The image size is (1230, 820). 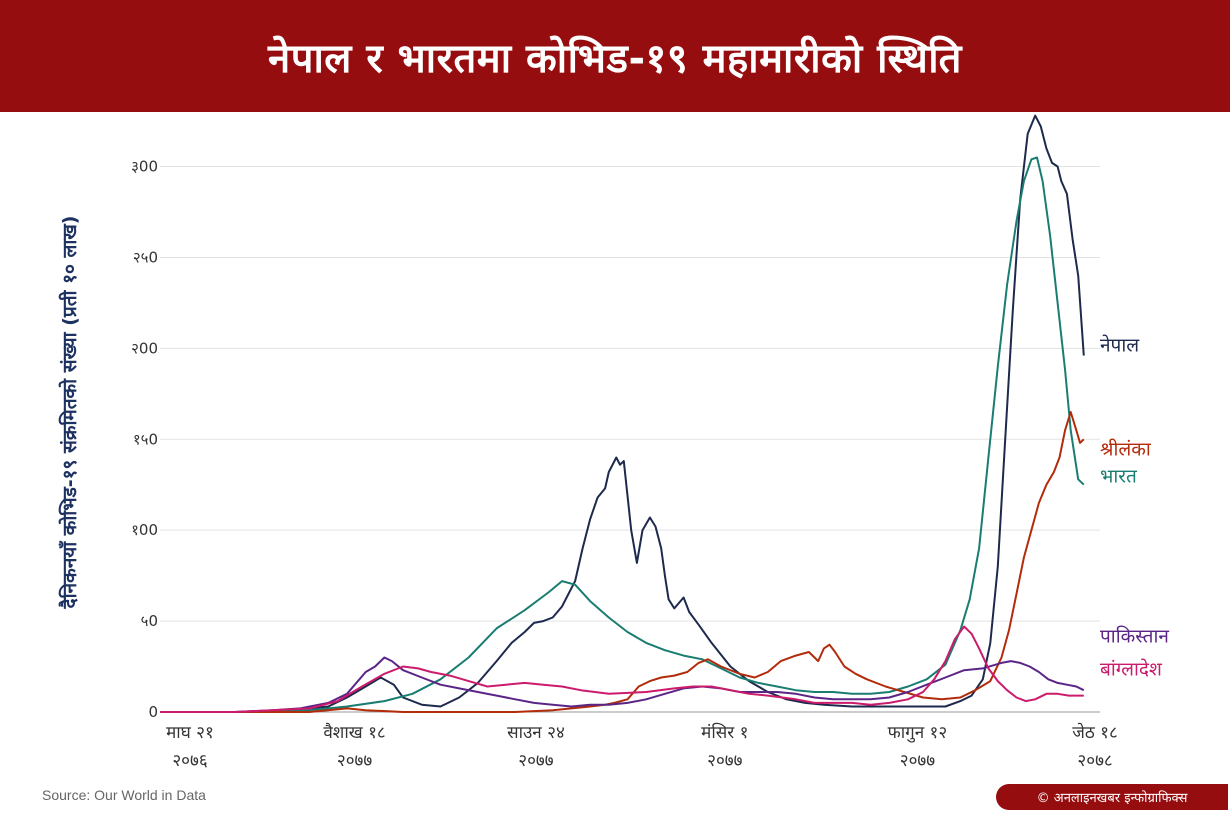 I want to click on credit-badge: © अनलाइनखबर इन्फोग्राफिक्स, so click(x=1112, y=797).